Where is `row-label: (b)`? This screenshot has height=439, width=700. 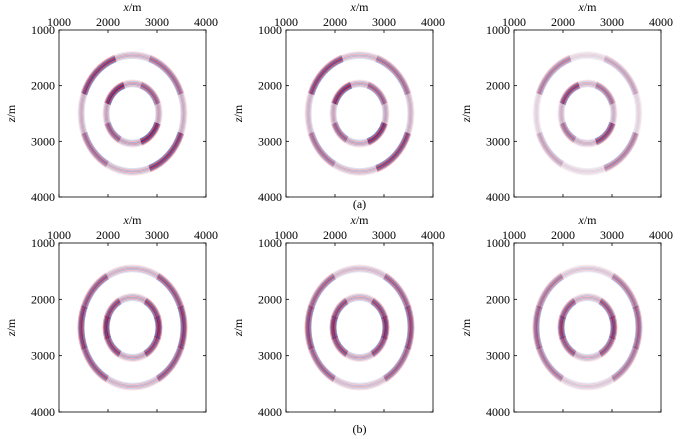
row-label: (b) is located at coordinates (360, 429).